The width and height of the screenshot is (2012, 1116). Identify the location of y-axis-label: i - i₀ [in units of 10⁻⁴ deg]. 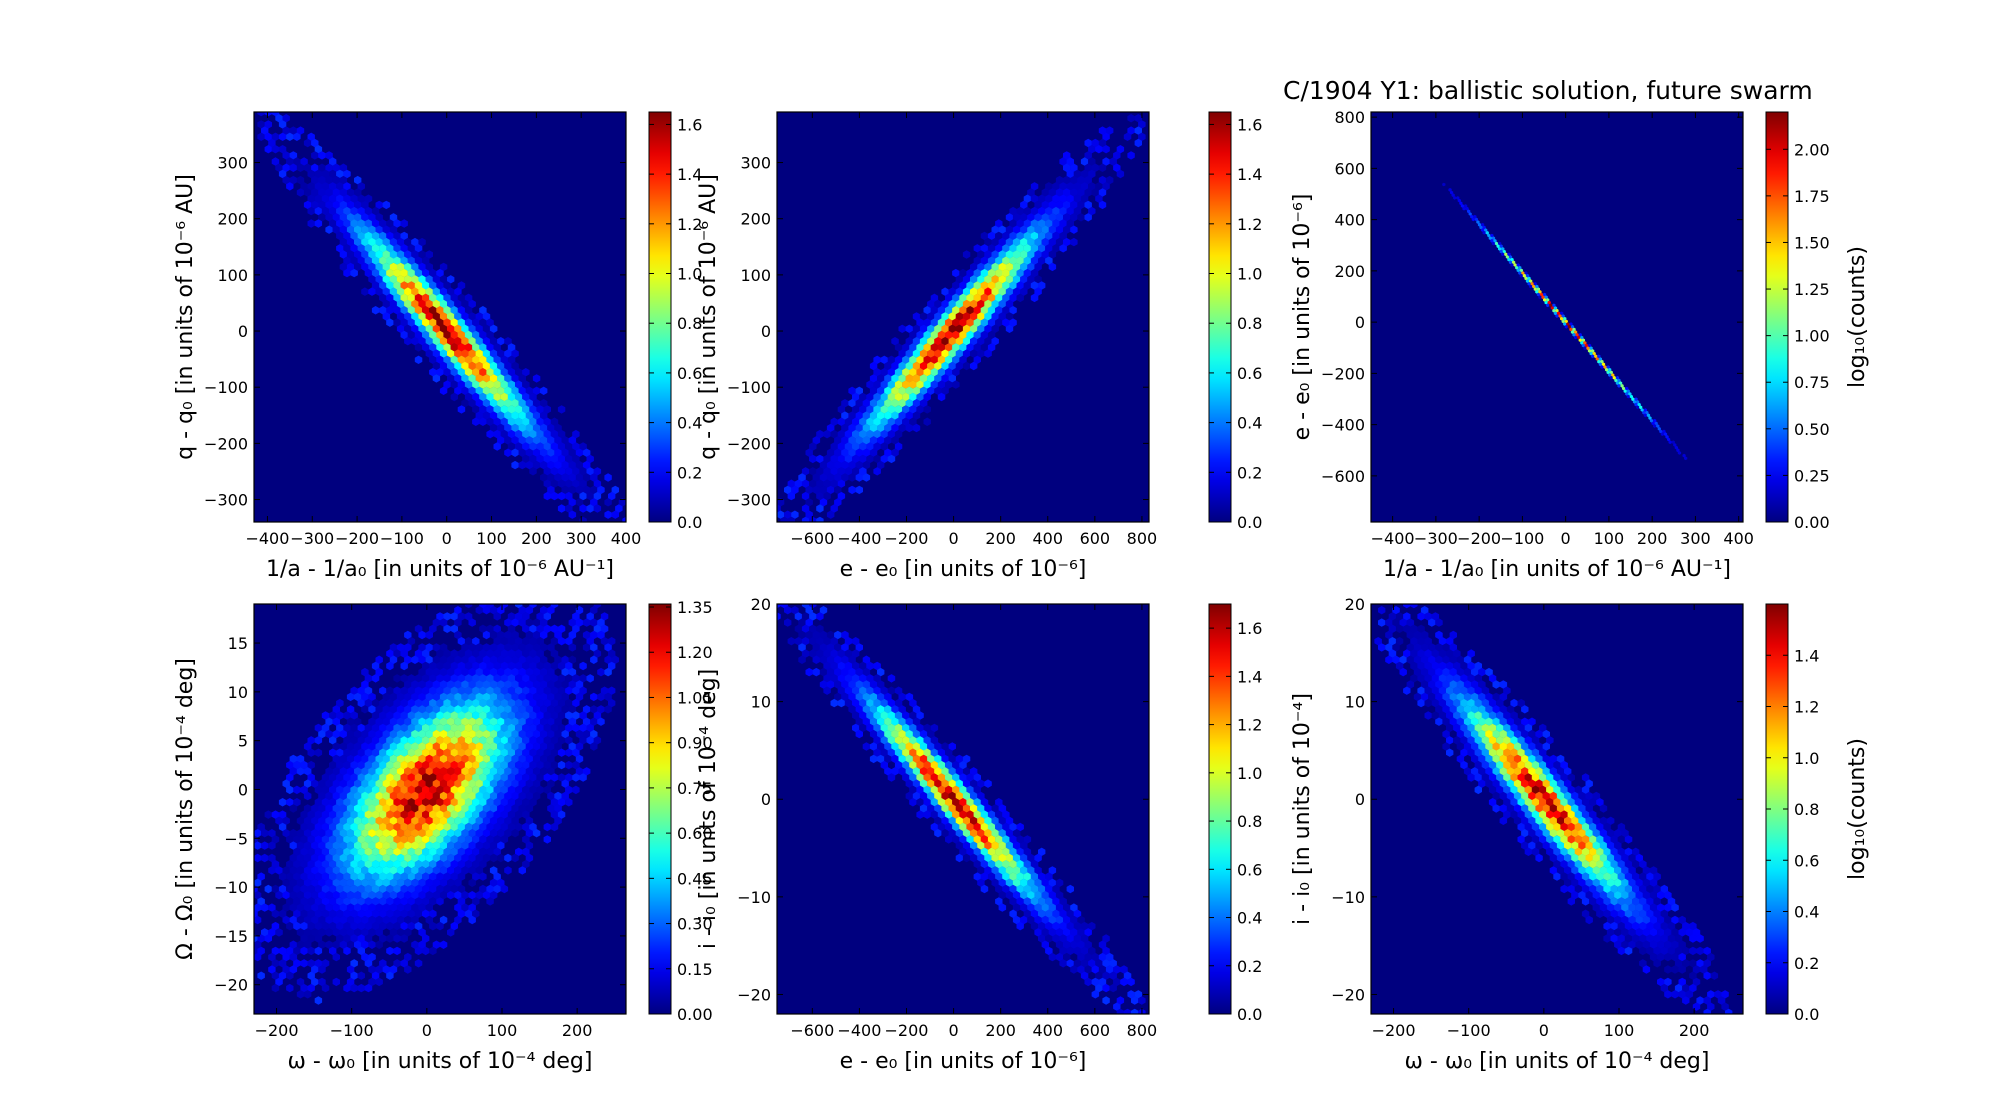
(708, 809).